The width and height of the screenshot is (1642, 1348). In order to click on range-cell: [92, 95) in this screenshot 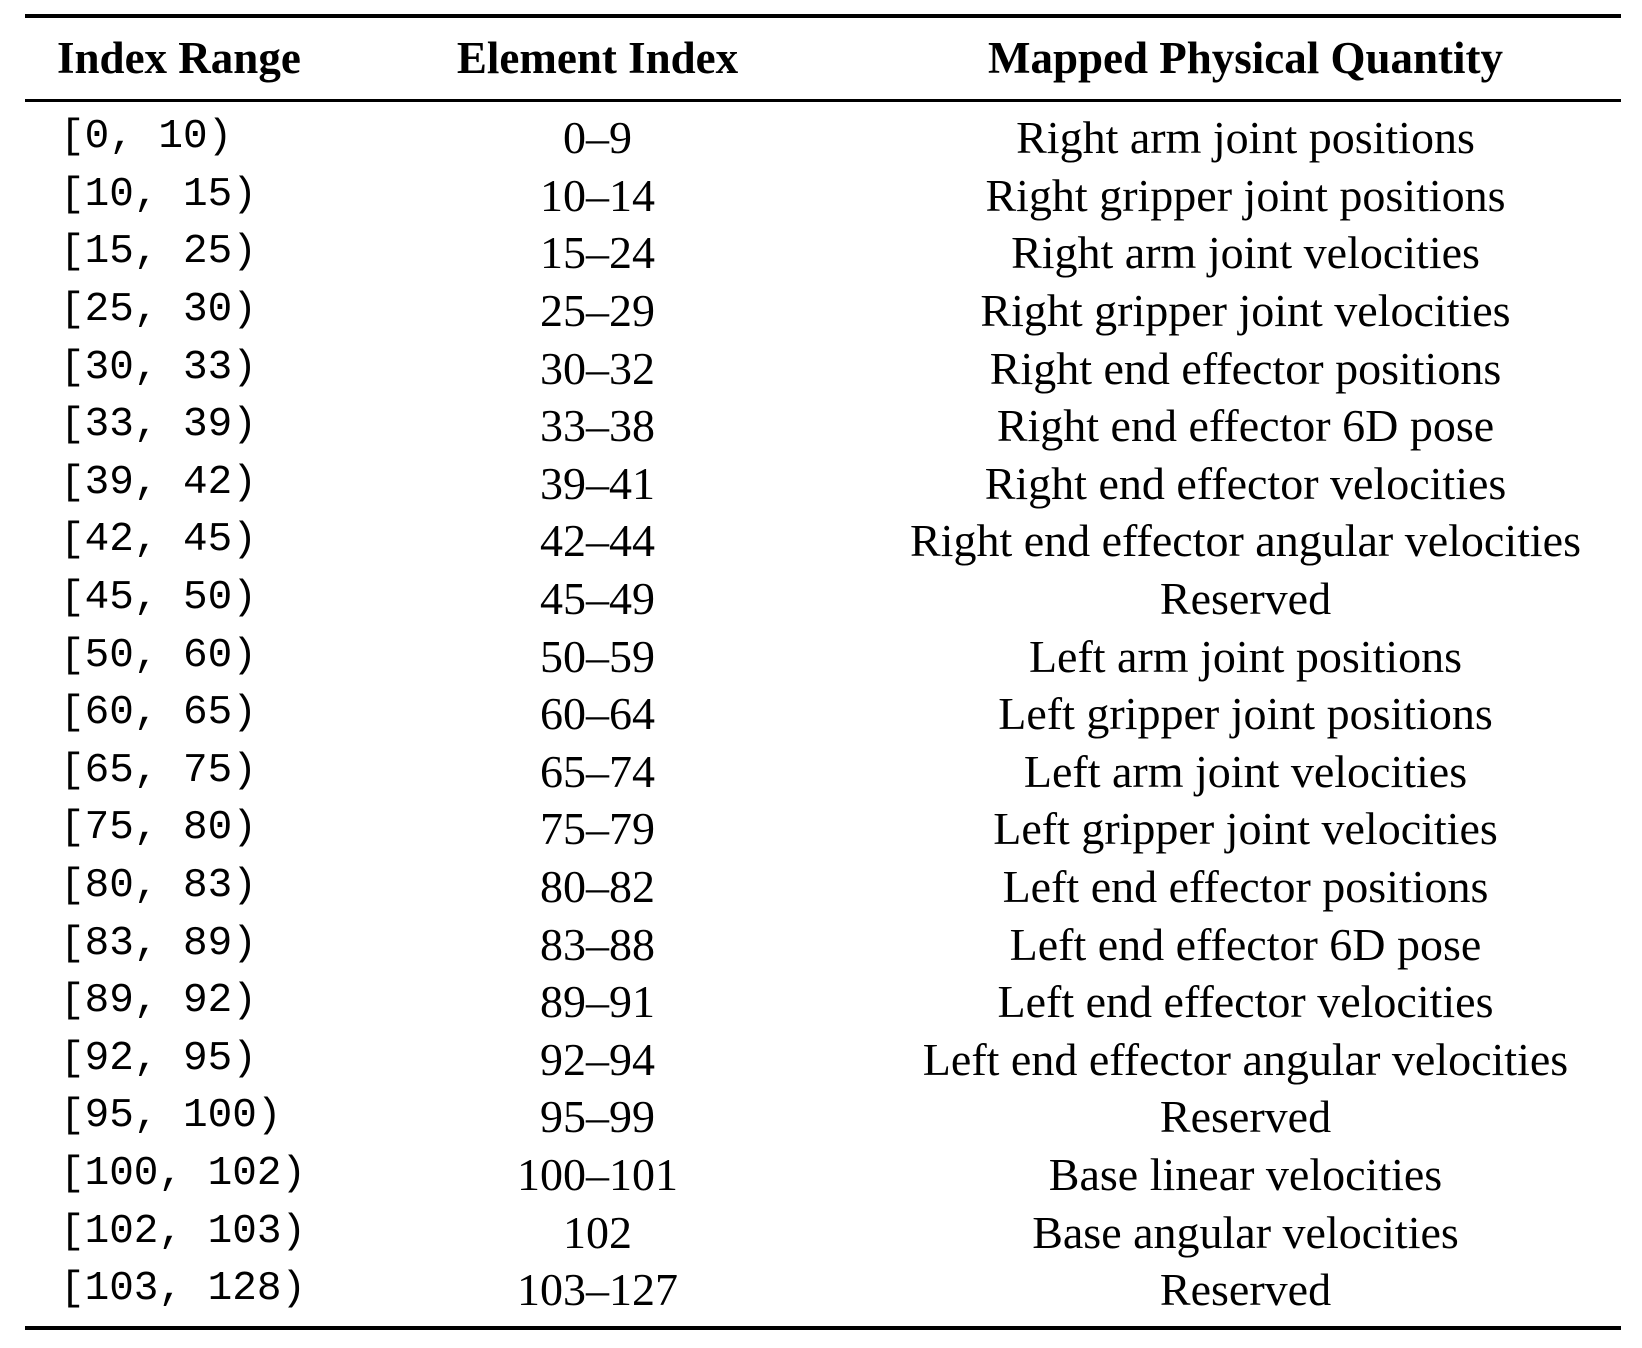, I will do `click(158, 1058)`.